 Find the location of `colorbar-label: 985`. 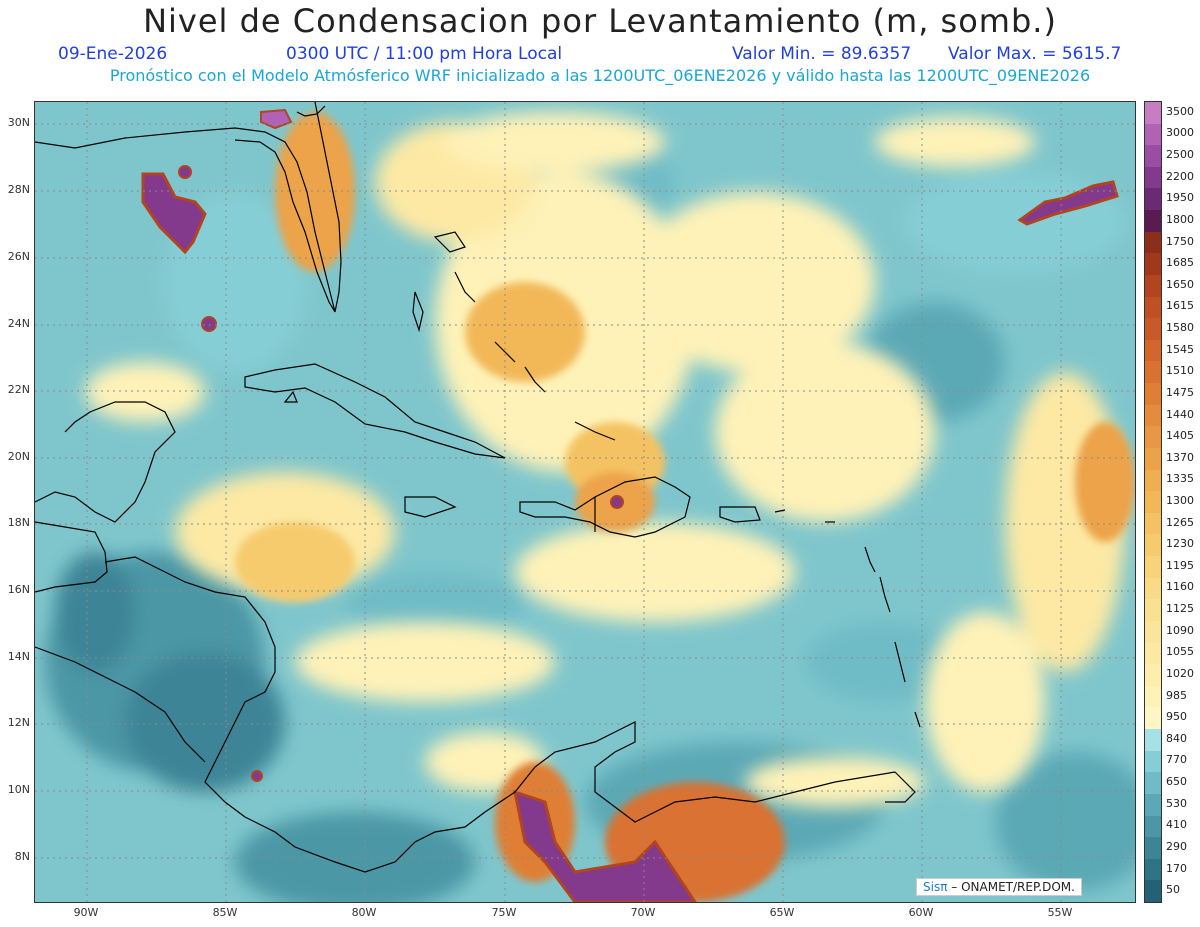

colorbar-label: 985 is located at coordinates (1176, 695).